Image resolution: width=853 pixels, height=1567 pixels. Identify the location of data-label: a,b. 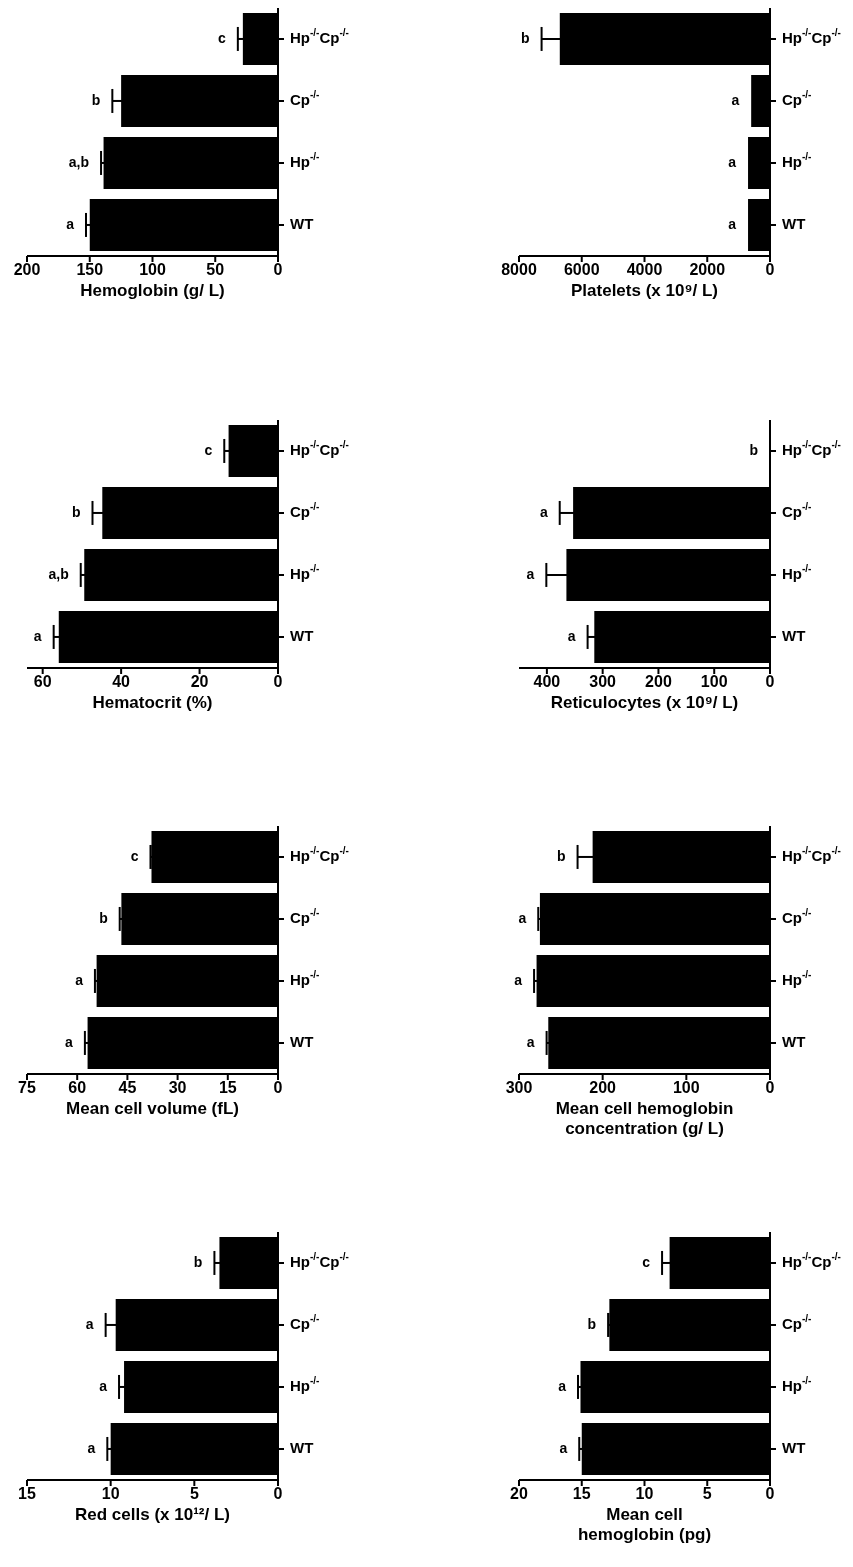
(79, 161).